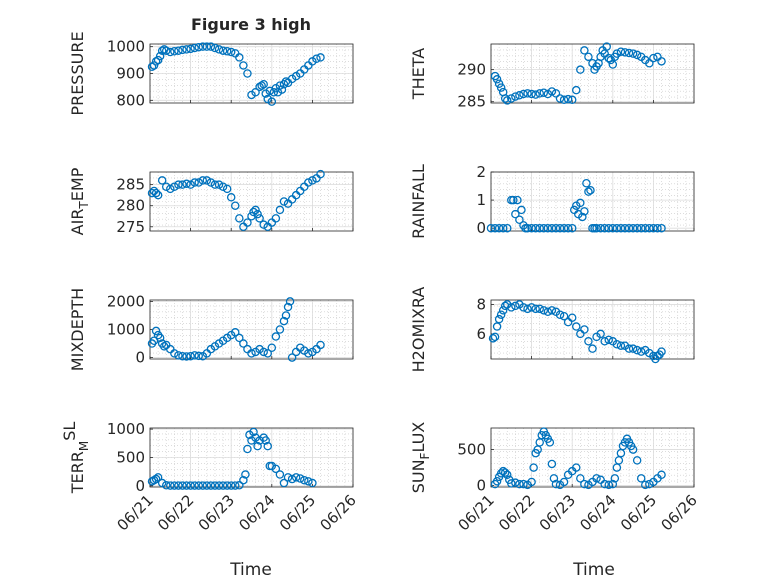  Describe the element at coordinates (471, 70) in the screenshot. I see `y-tick-label: 290` at that location.